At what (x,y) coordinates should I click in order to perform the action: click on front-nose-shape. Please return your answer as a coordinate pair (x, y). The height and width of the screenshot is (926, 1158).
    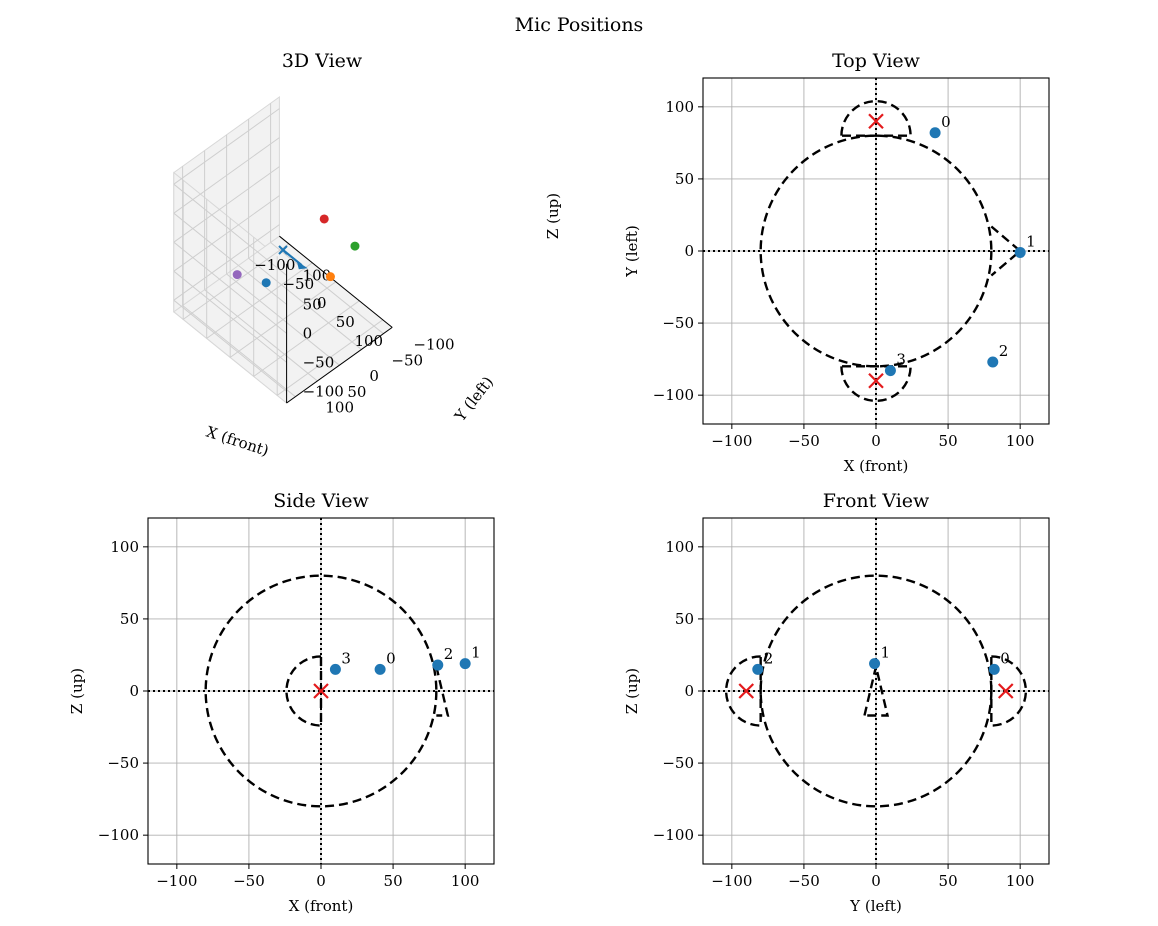
    Looking at the image, I should click on (876, 691).